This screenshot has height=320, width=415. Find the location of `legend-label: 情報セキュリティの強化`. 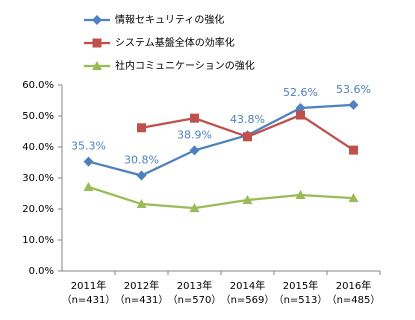

legend-label: 情報セキュリティの強化 is located at coordinates (169, 19).